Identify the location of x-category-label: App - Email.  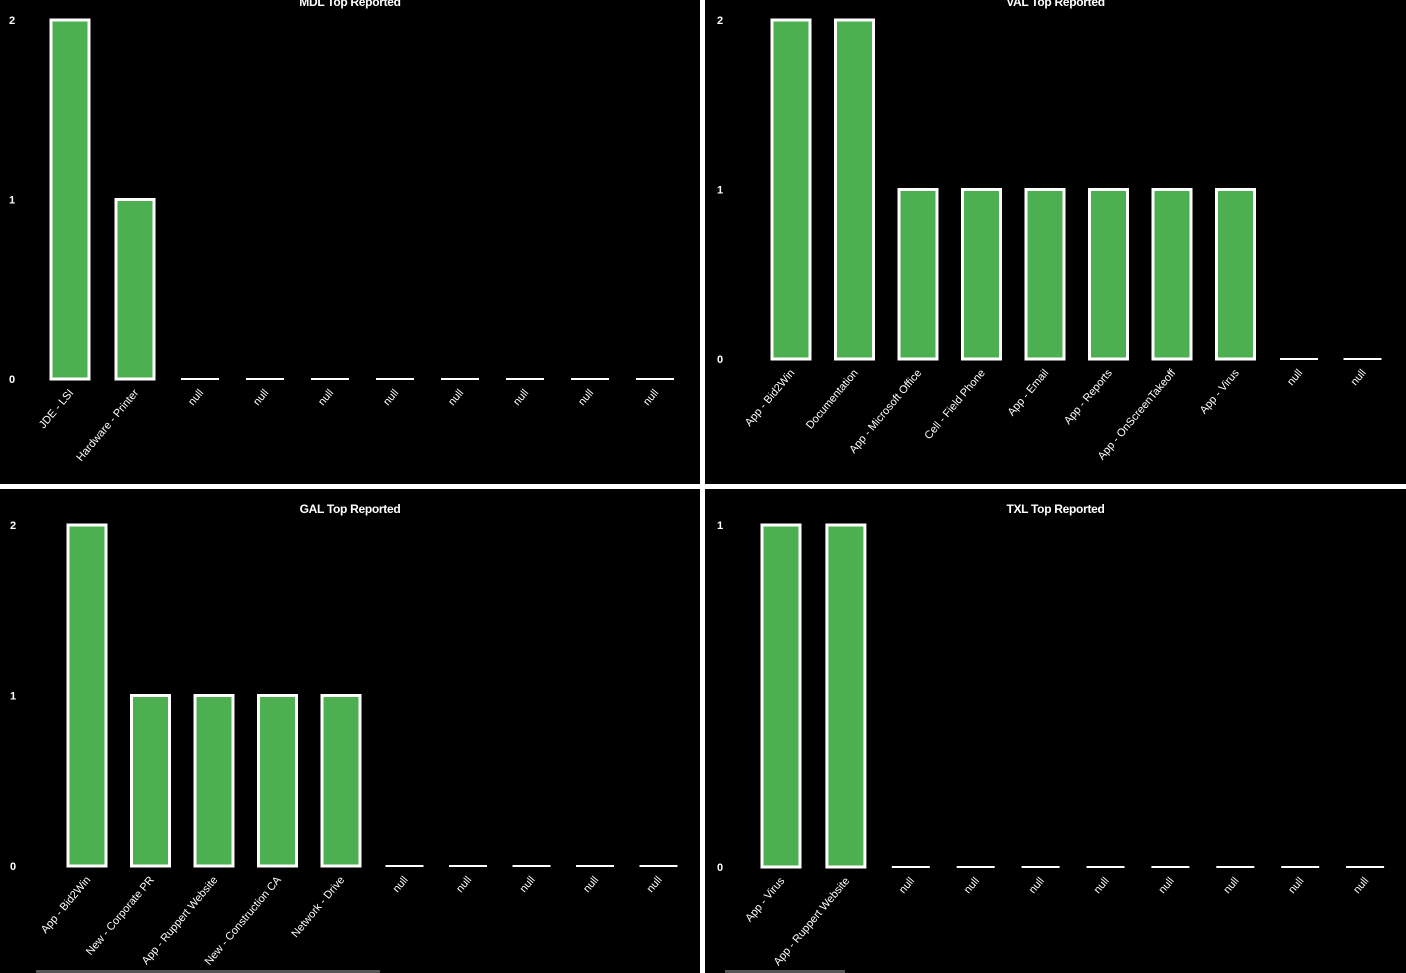
(1029, 392).